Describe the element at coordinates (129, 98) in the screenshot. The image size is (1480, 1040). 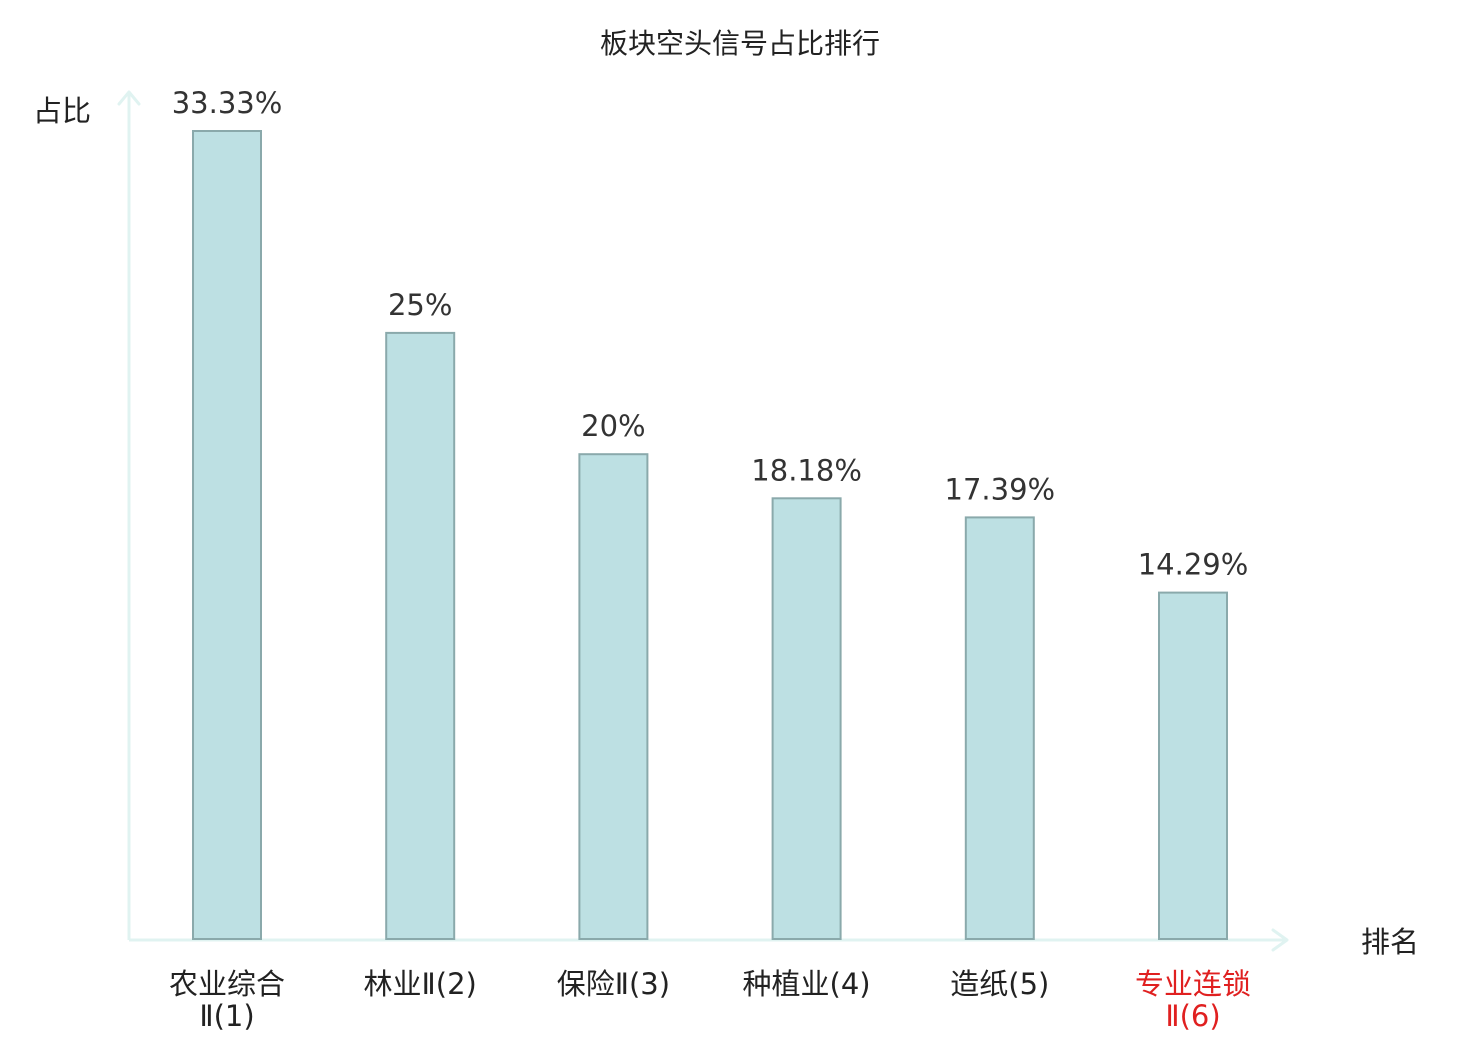
I see `y-axis-arrow` at that location.